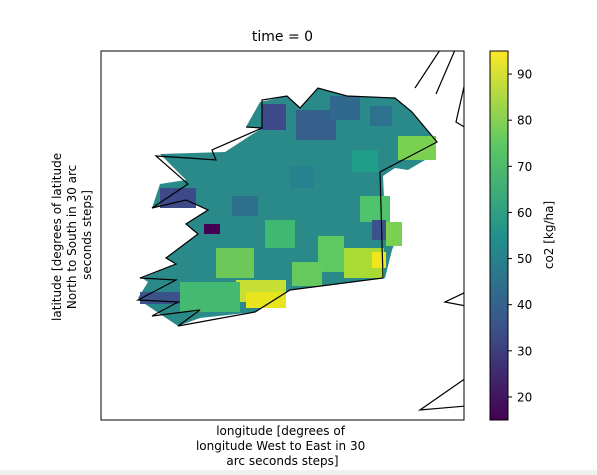 The width and height of the screenshot is (597, 475). What do you see at coordinates (524, 167) in the screenshot?
I see `colorbar-tick-label: 70` at bounding box center [524, 167].